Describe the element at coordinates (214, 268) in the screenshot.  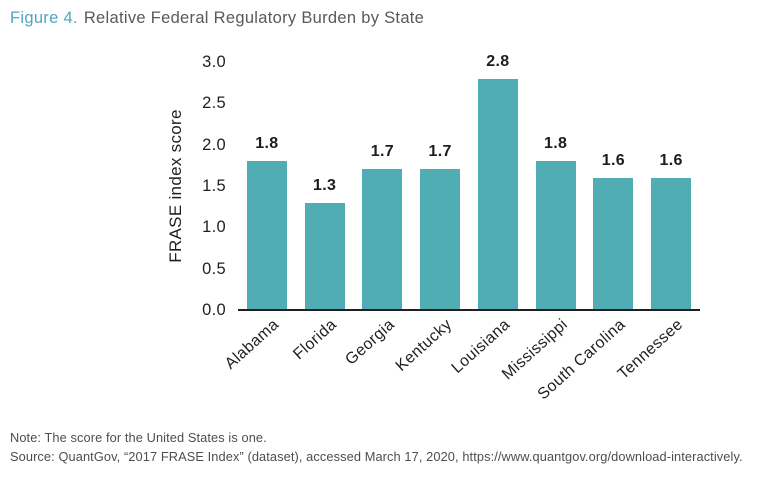
I see `ytick-0.5: 0.5` at that location.